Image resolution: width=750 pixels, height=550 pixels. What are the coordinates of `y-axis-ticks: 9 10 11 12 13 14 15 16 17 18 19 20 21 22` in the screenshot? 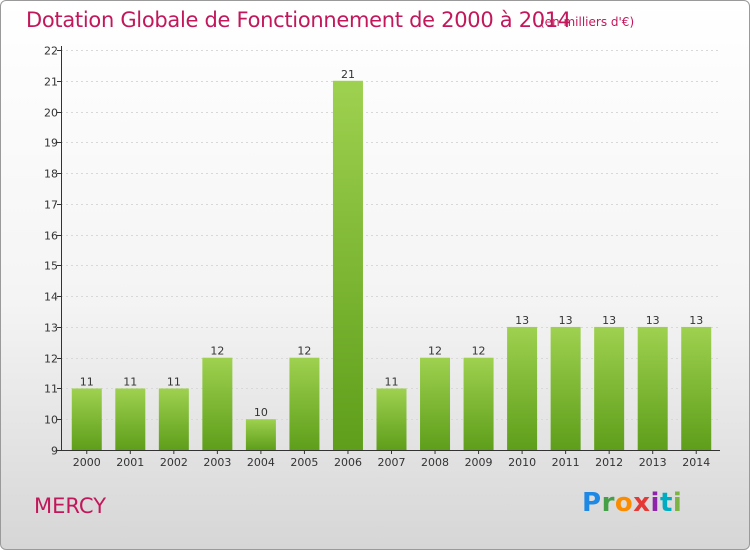 It's located at (52, 251).